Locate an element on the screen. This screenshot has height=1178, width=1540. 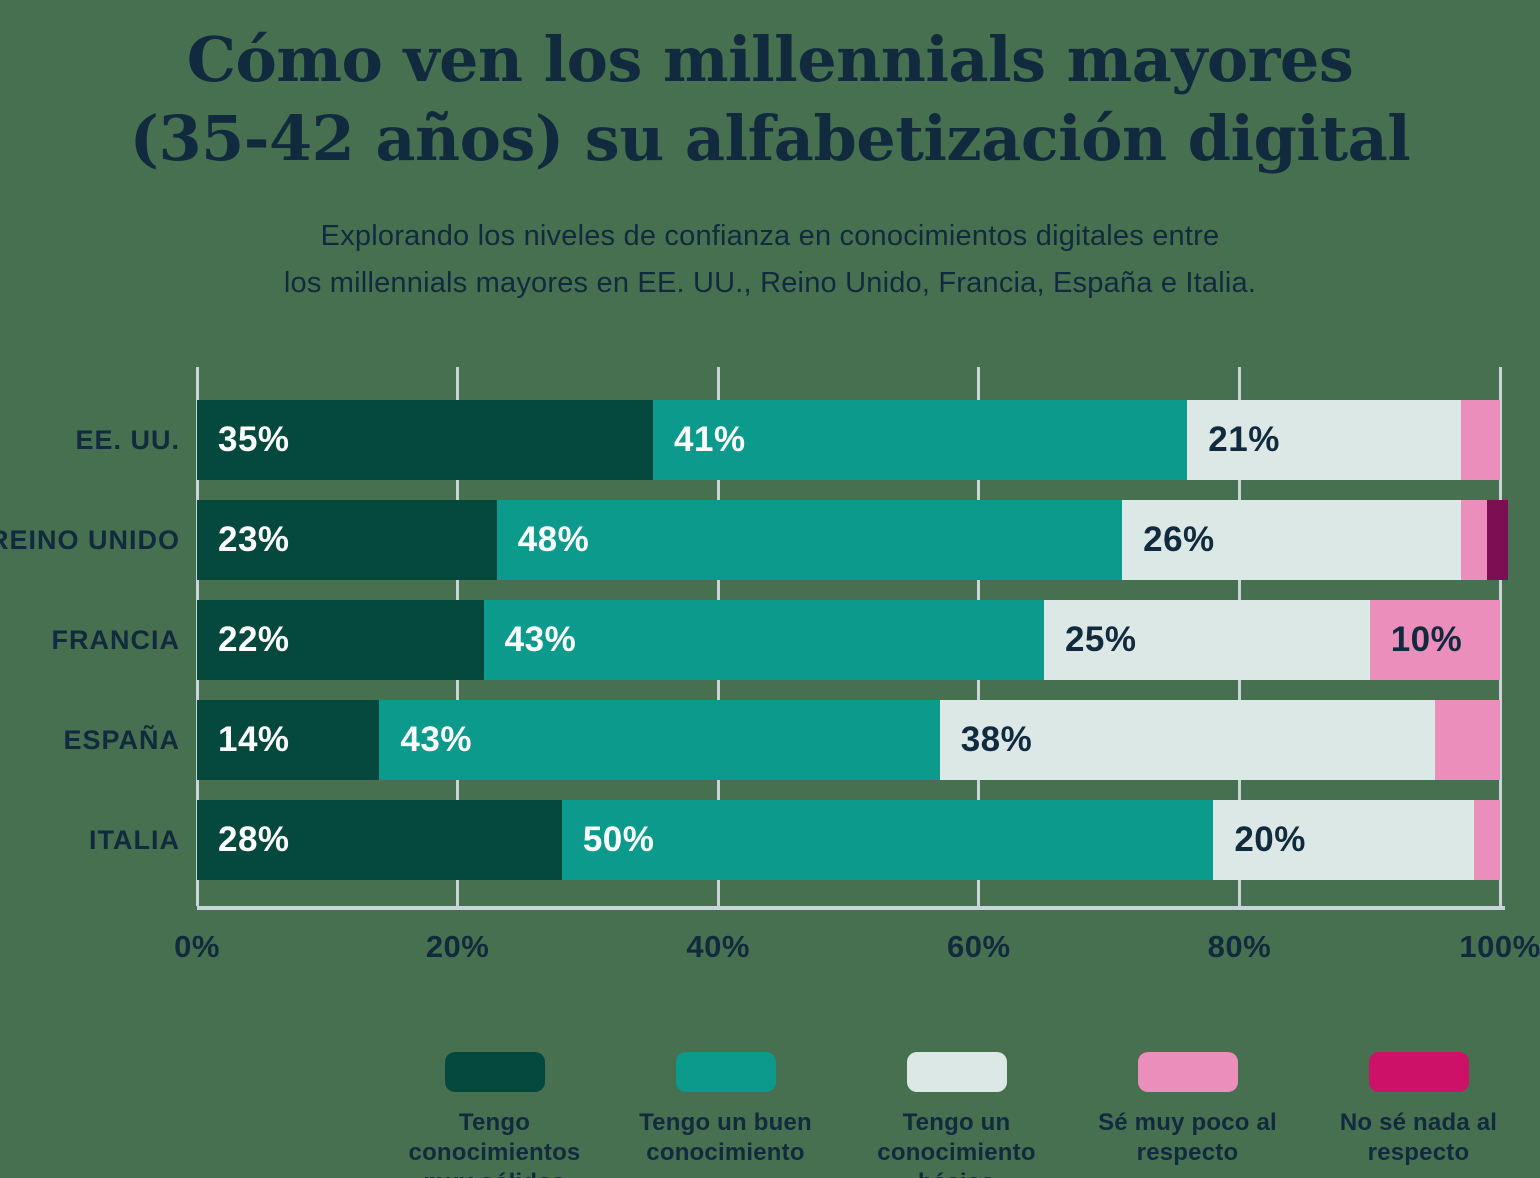
legend-label: Tengo conocimientosmuy sólidos is located at coordinates (494, 1143).